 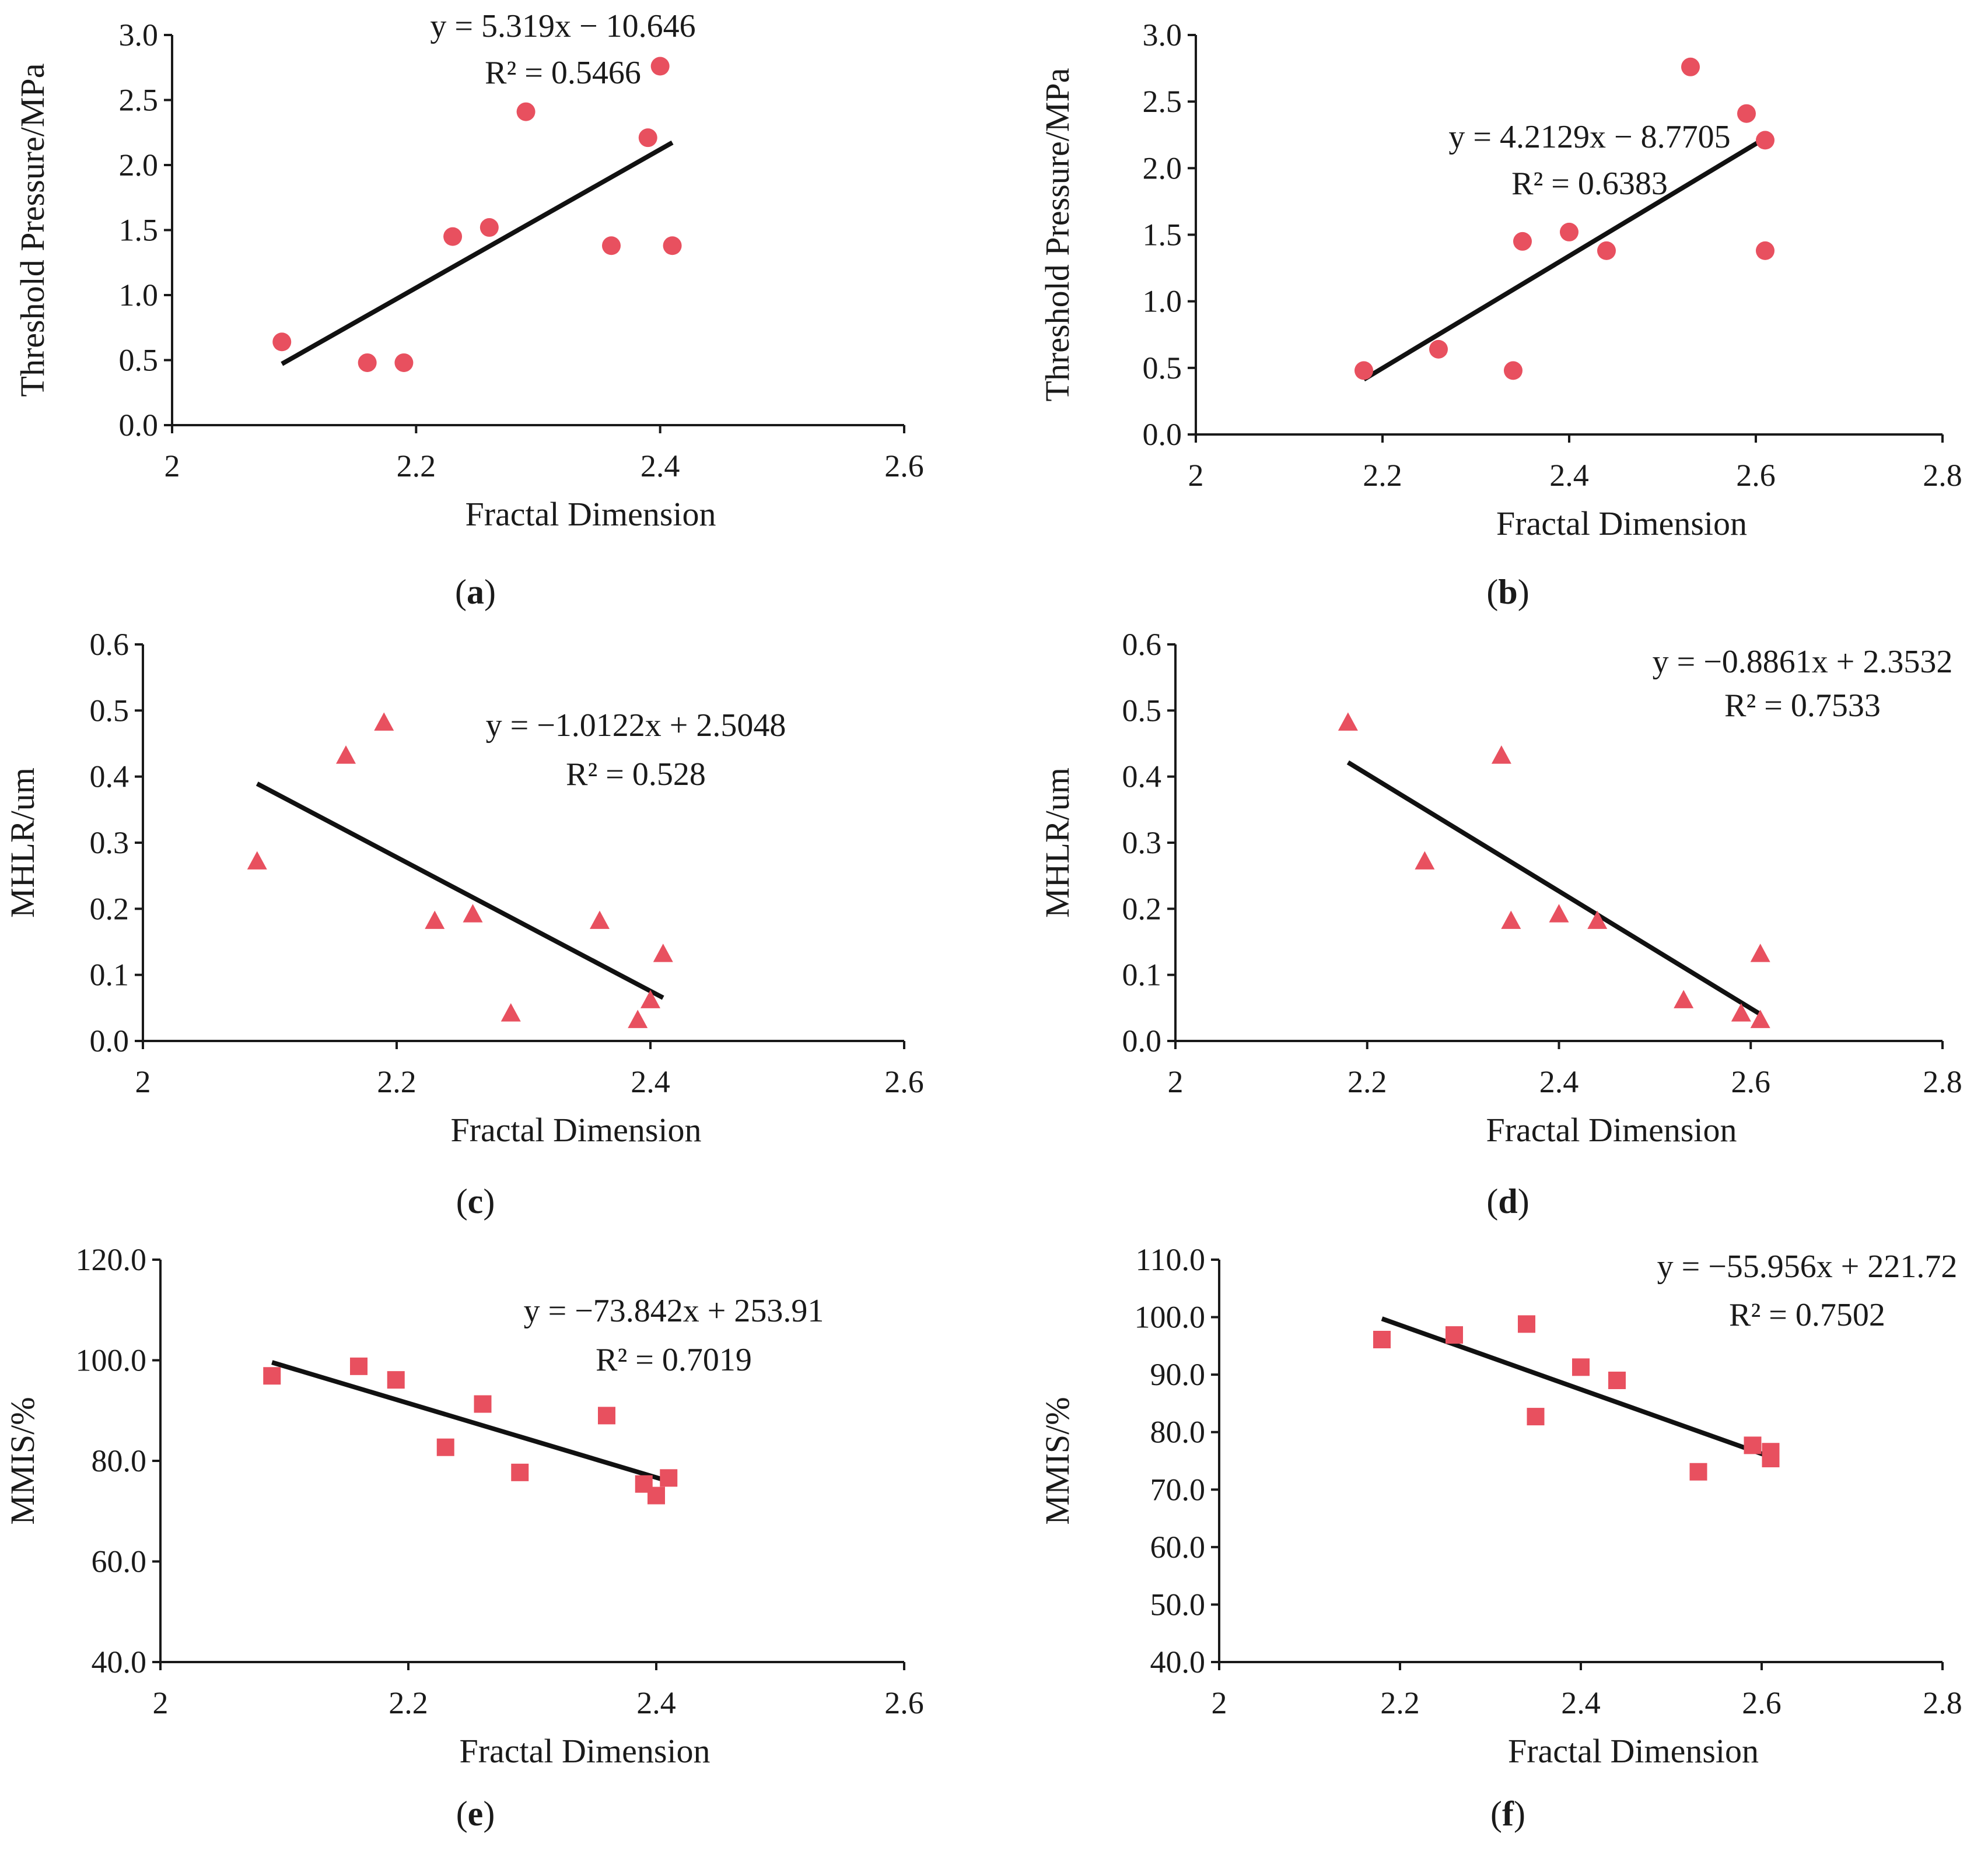 What do you see at coordinates (636, 774) in the screenshot?
I see `r-squared-label: R² = 0.528` at bounding box center [636, 774].